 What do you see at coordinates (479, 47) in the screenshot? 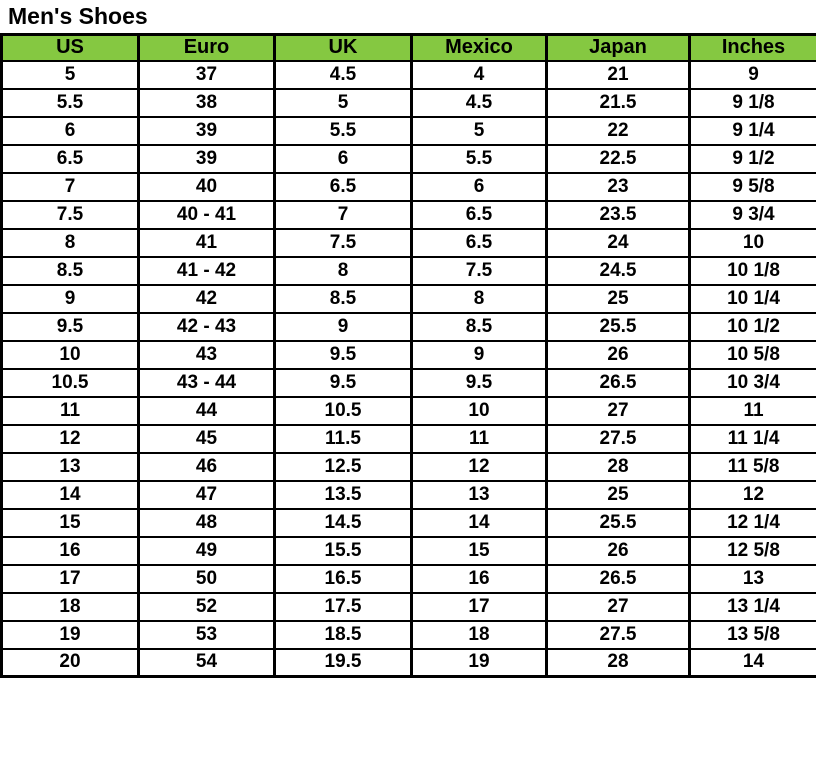
I see `column-header-mexico: Mexico` at bounding box center [479, 47].